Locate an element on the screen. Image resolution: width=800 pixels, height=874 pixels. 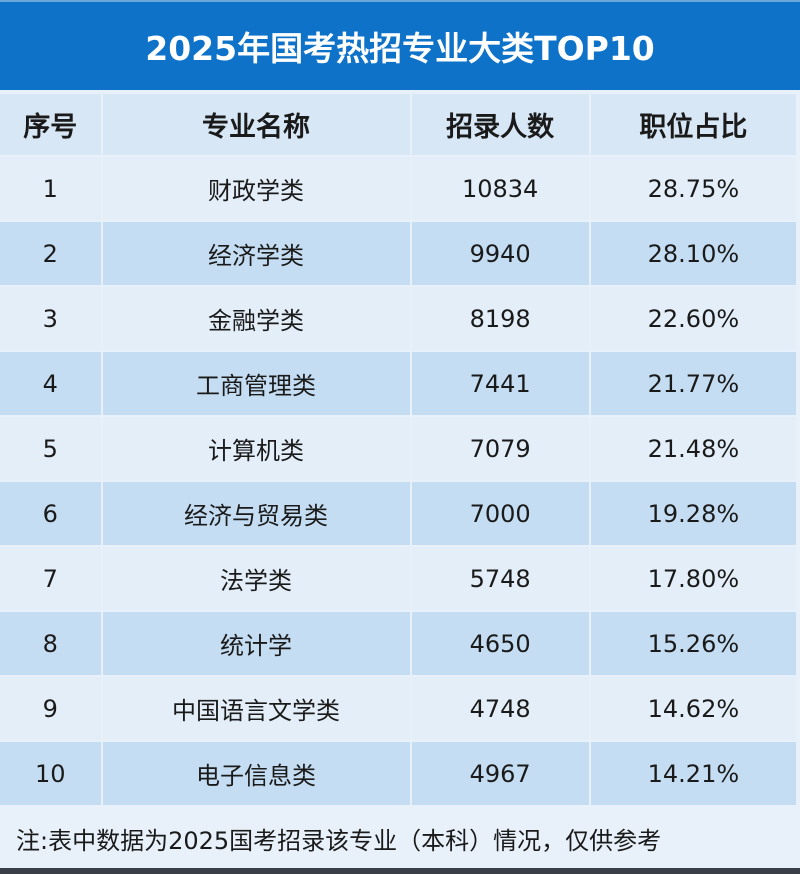
table-row: 8 统计学 4650 15.26% is located at coordinates (398, 643).